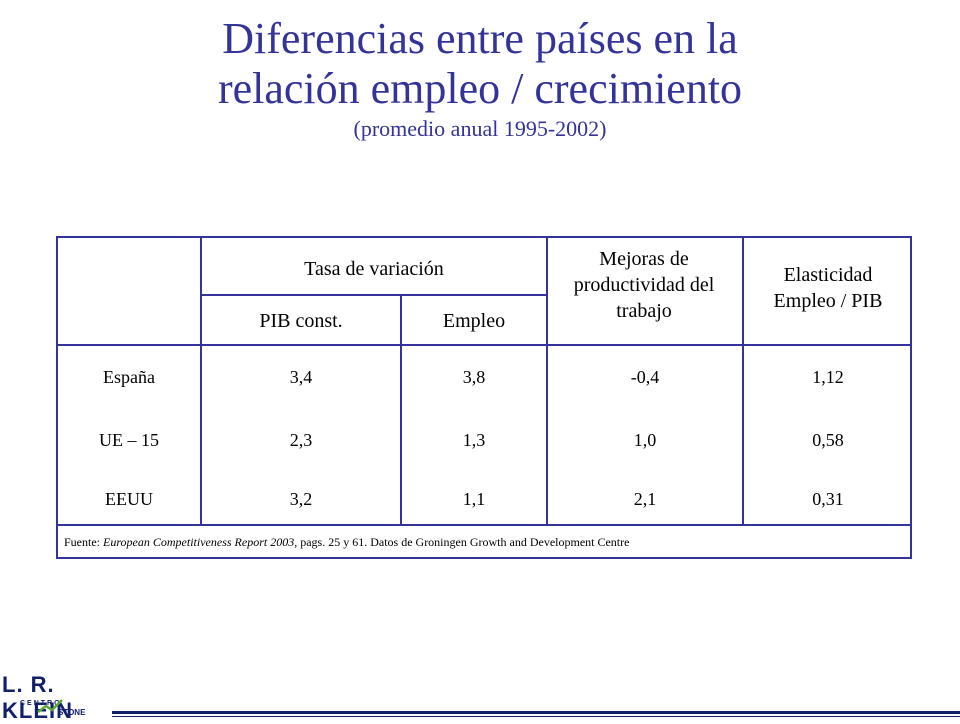  I want to click on footnote-source: European Competitiveness Report 2003, so click(199, 542).